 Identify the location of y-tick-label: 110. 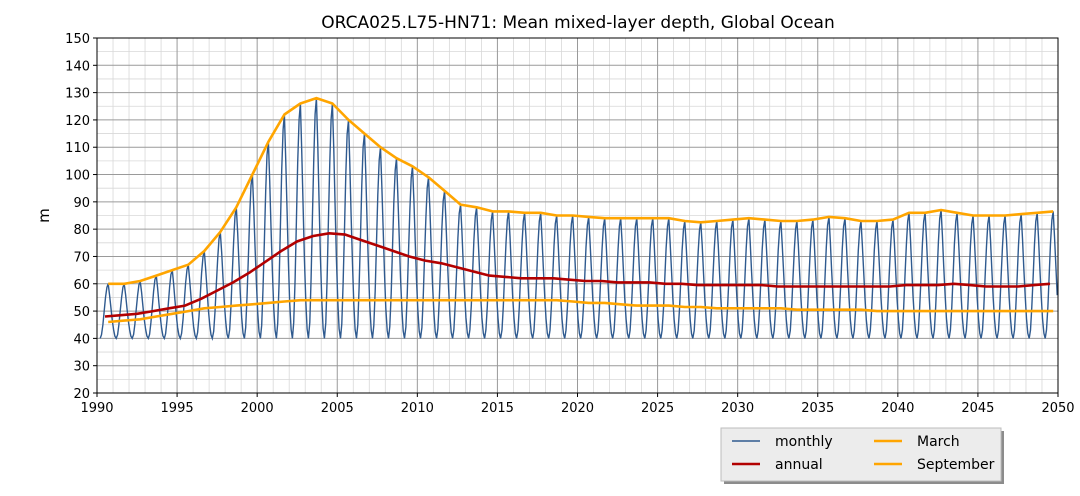
(77, 148).